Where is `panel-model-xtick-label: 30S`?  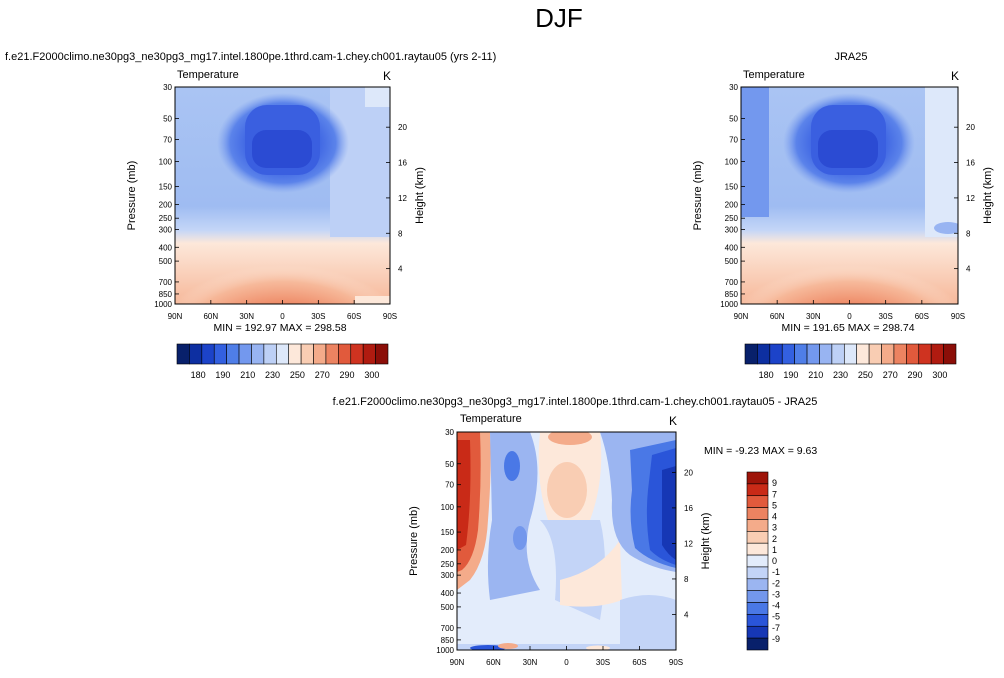 panel-model-xtick-label: 30S is located at coordinates (318, 316).